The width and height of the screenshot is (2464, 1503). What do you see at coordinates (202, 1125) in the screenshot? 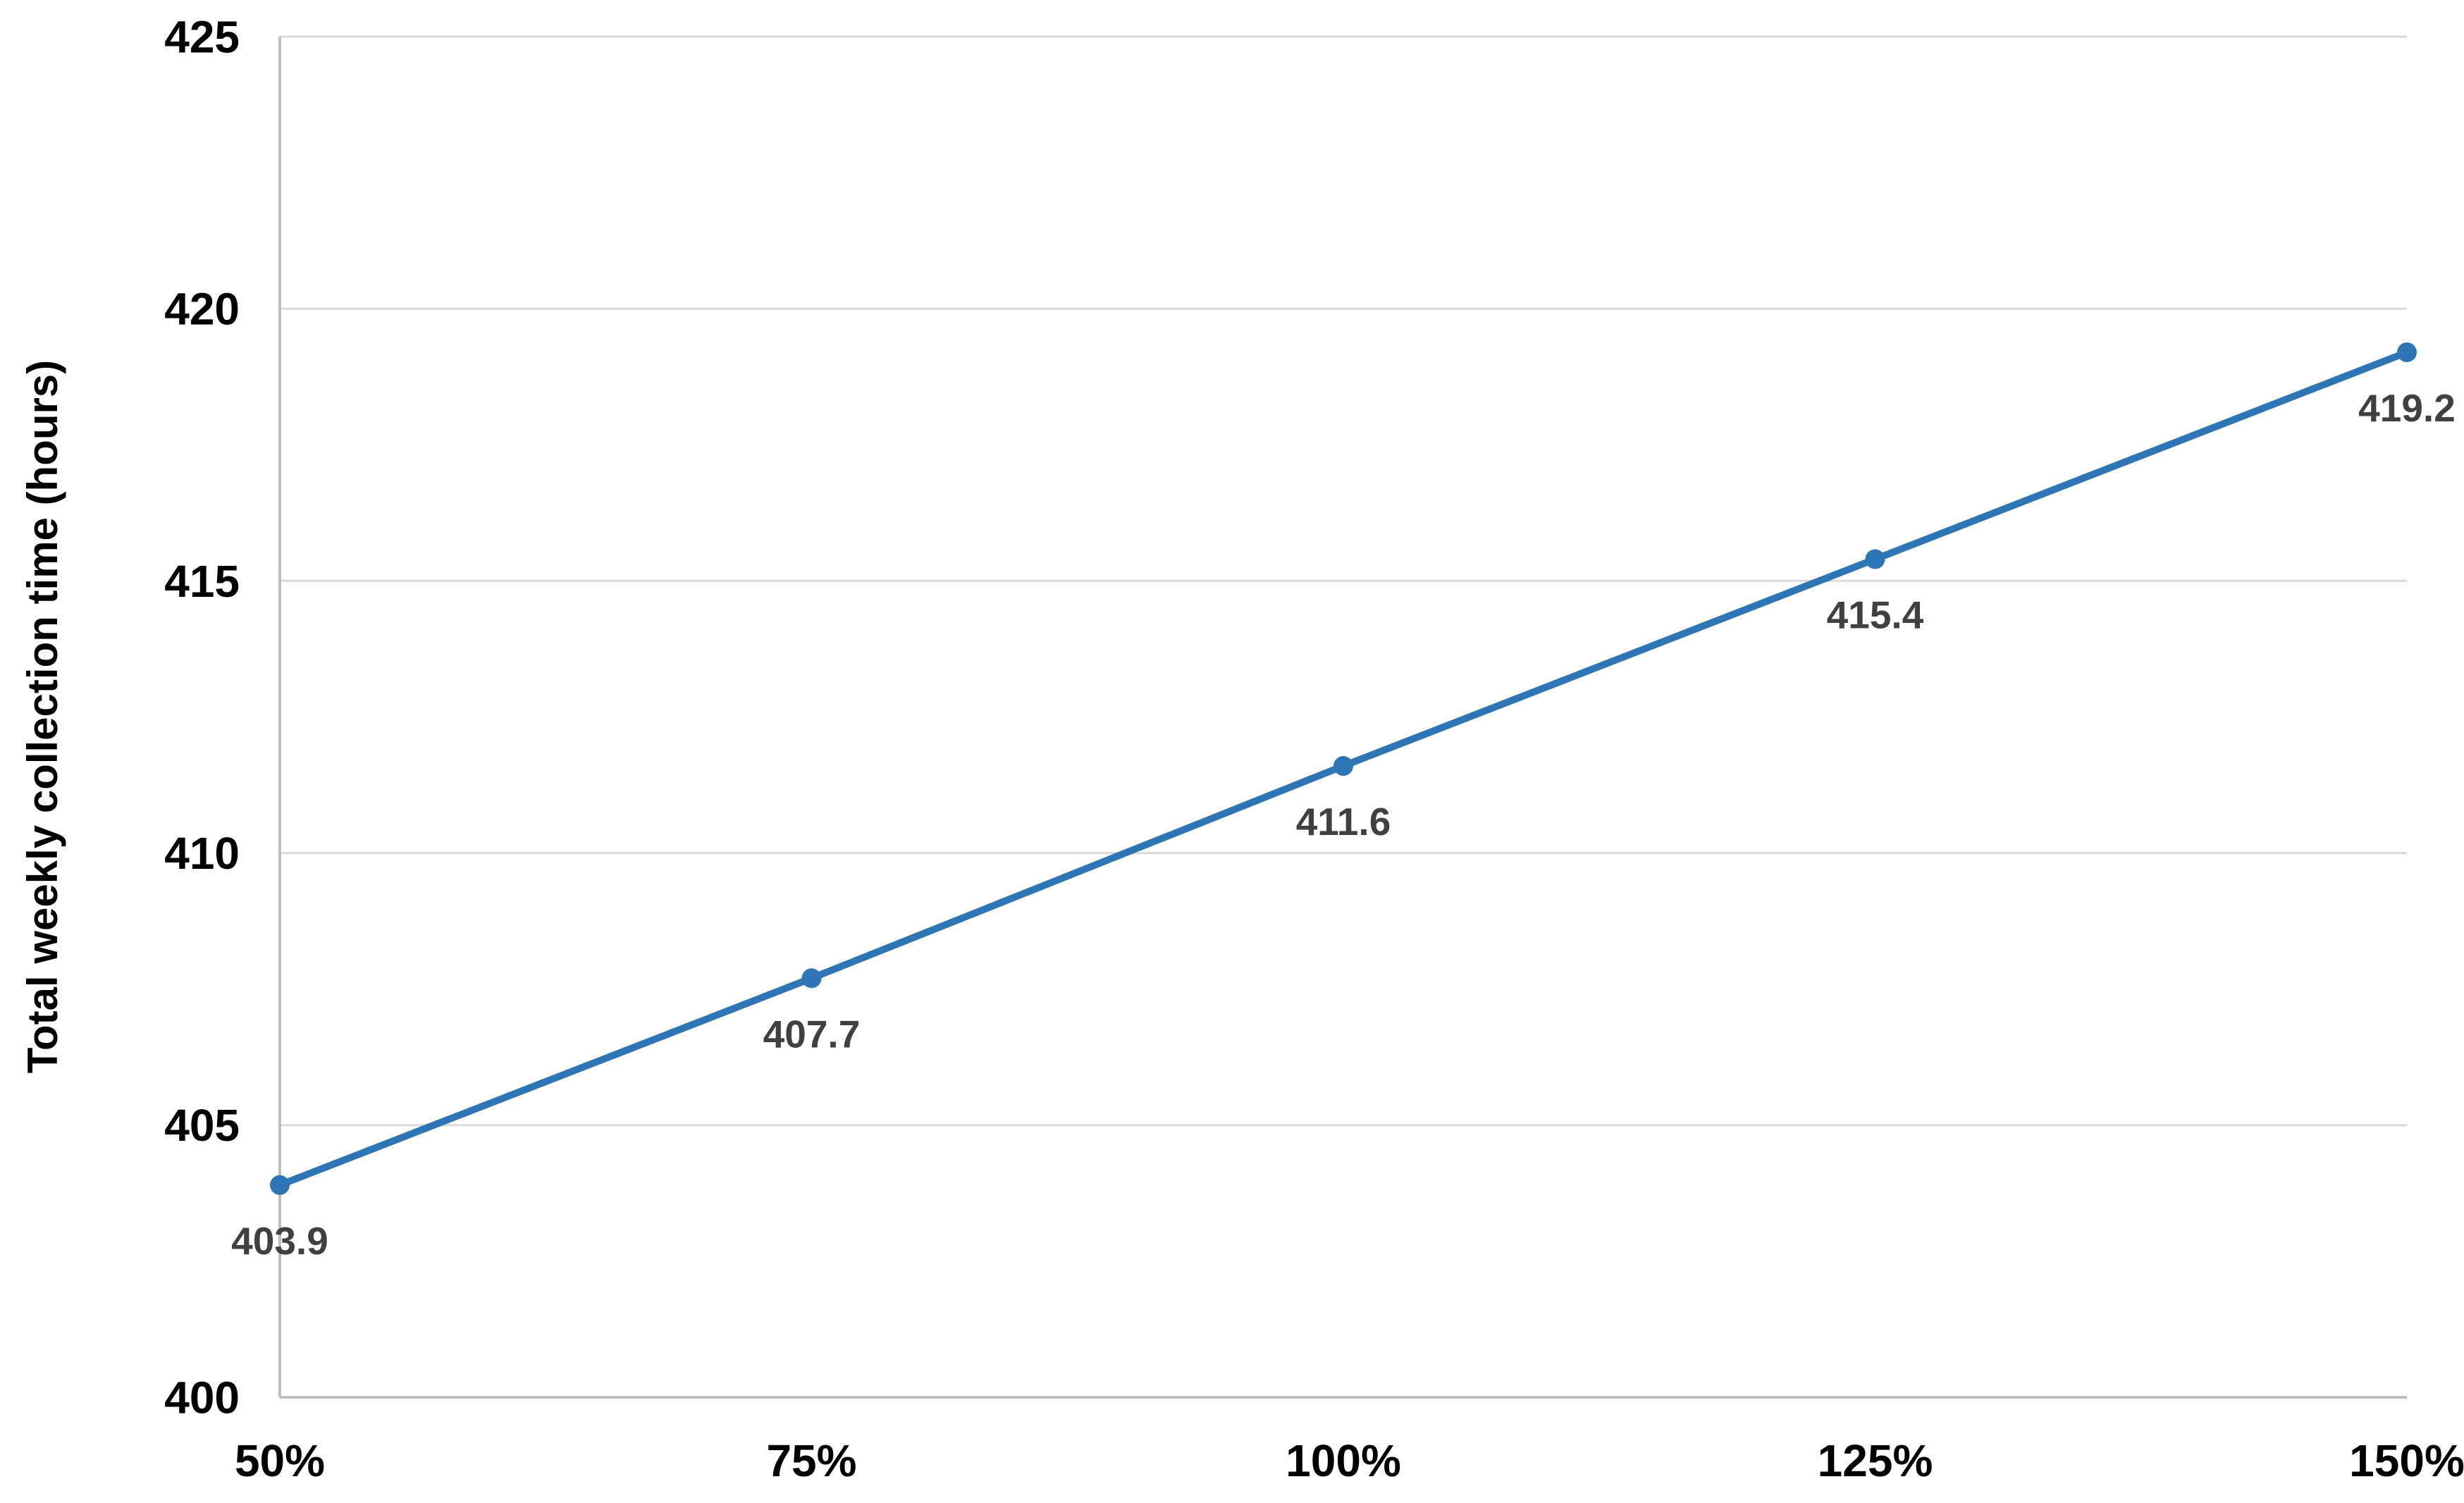
I see `y-axis-tick-label: 405` at bounding box center [202, 1125].